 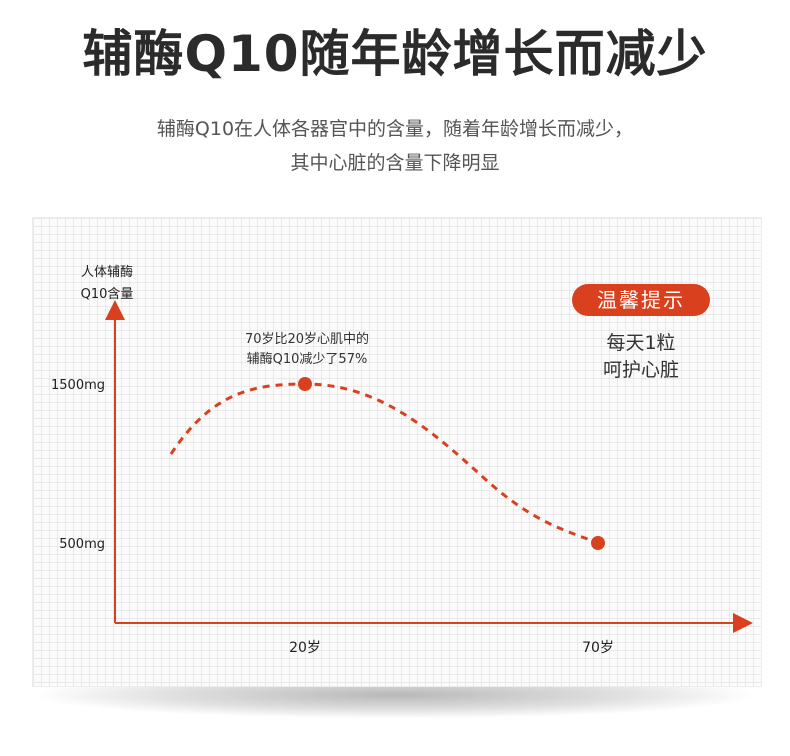 I want to click on annotation-line: 70岁比20岁心肌中的, so click(x=307, y=339).